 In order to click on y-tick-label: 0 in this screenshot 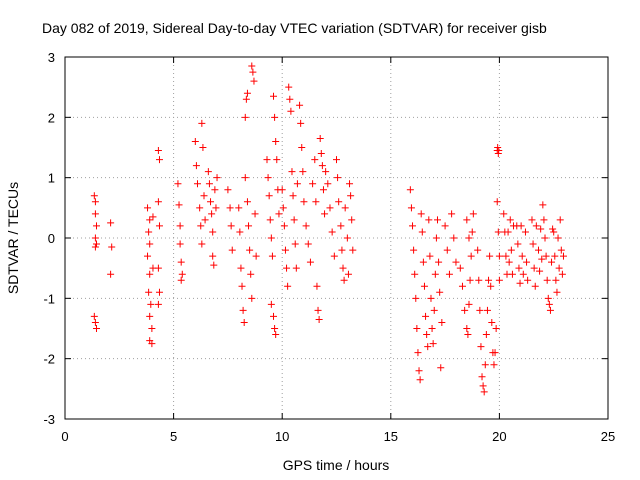, I will do `click(51, 238)`.